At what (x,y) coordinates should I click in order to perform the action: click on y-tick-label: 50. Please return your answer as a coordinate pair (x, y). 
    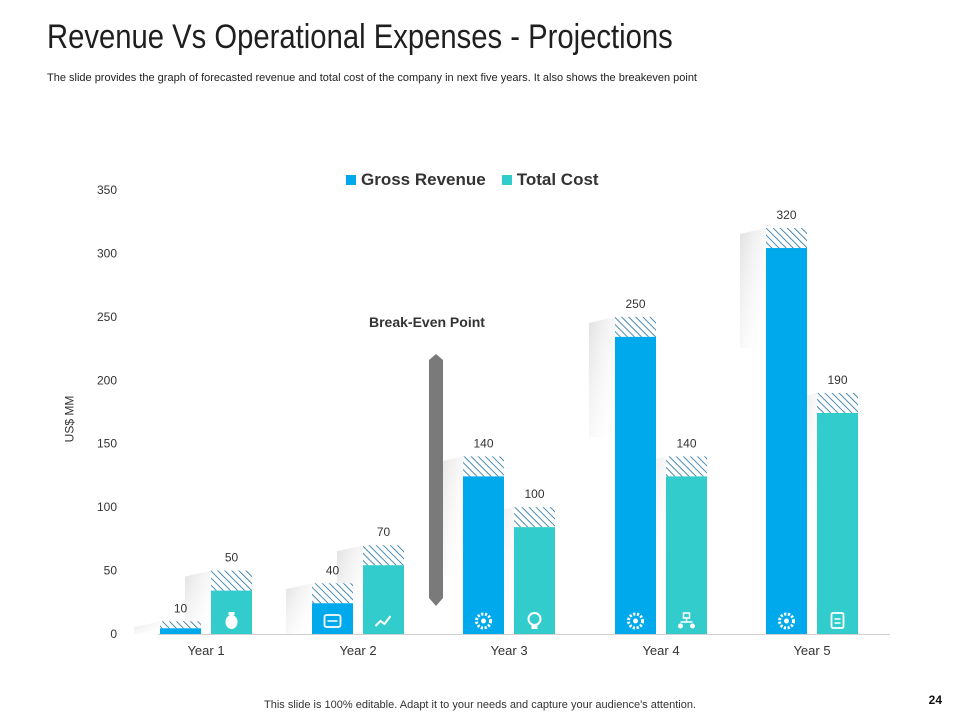
    Looking at the image, I should click on (111, 571).